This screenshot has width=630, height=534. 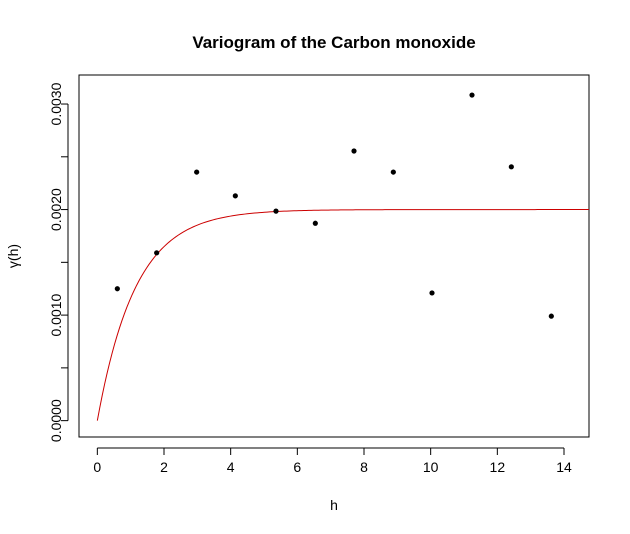 What do you see at coordinates (56, 420) in the screenshot?
I see `y-tick-label: 0.0000` at bounding box center [56, 420].